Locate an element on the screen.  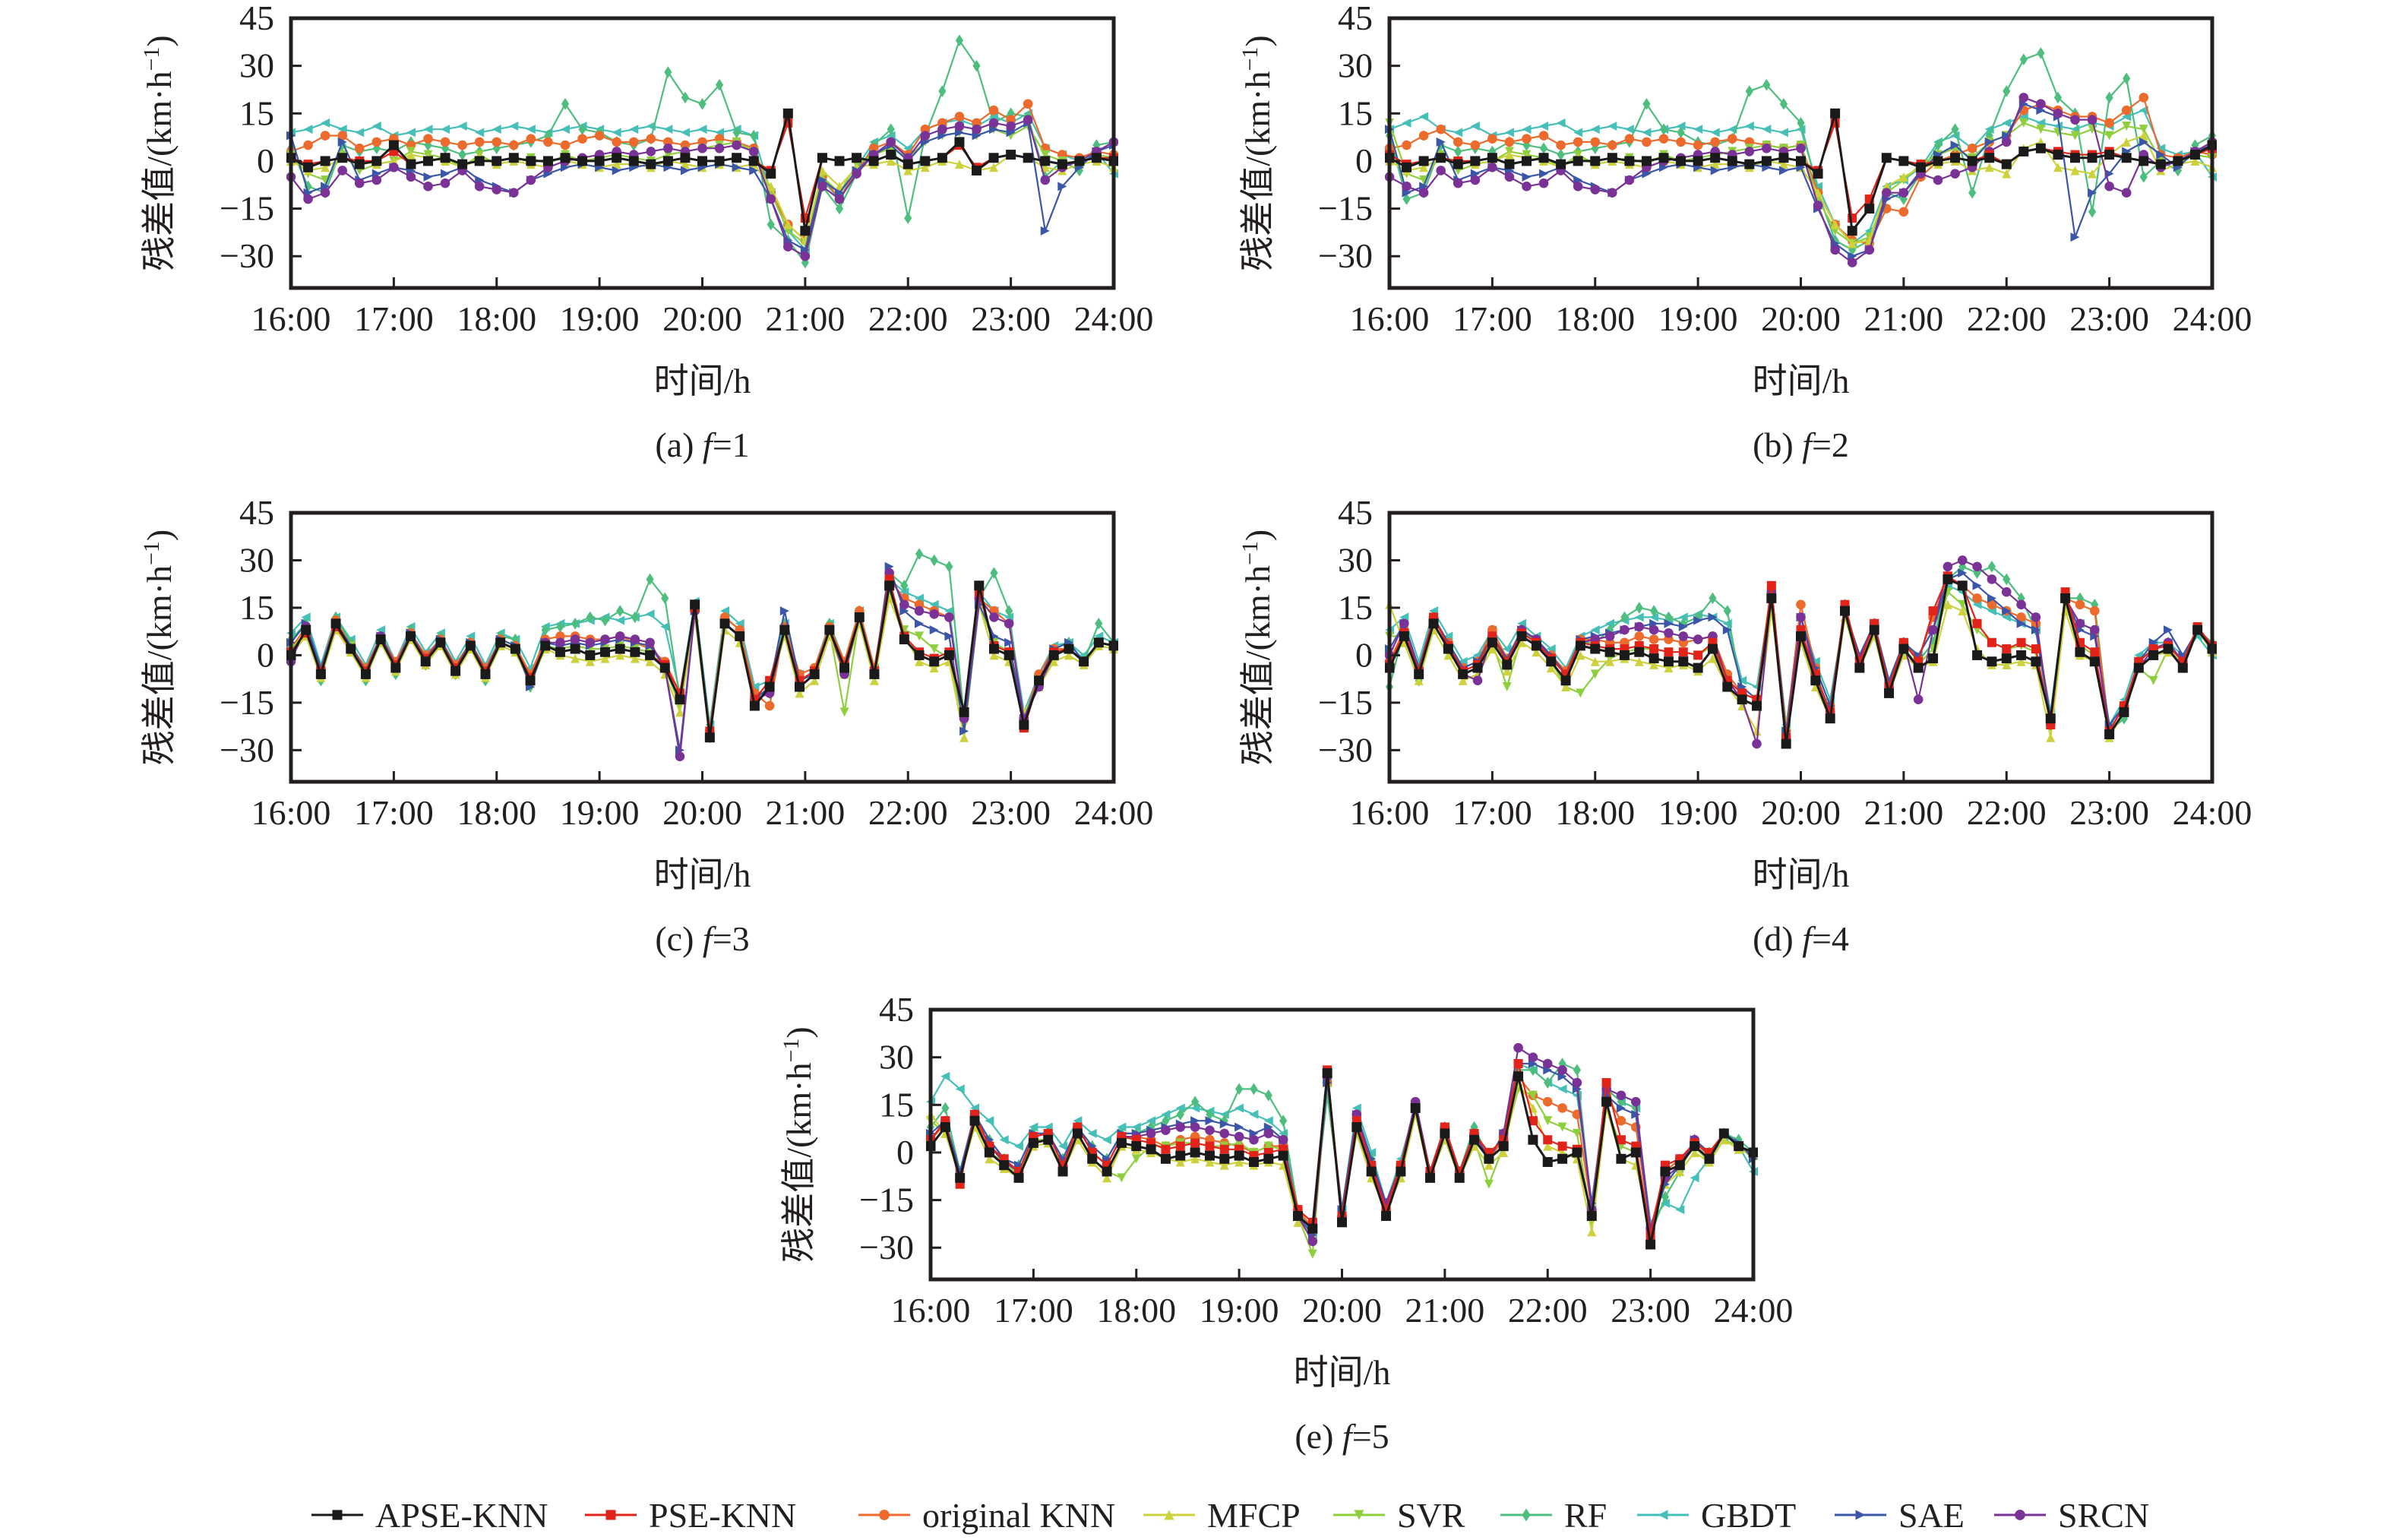
x-tick-label: 24:00 is located at coordinates (1114, 318).